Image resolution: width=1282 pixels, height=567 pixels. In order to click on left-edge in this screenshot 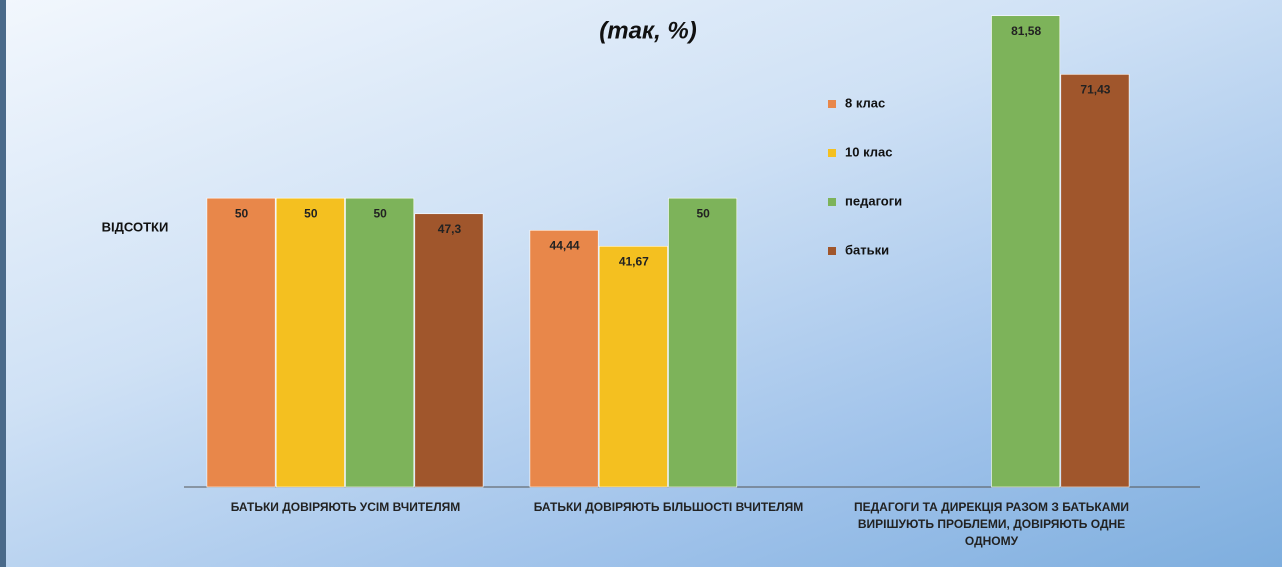, I will do `click(3, 283)`.